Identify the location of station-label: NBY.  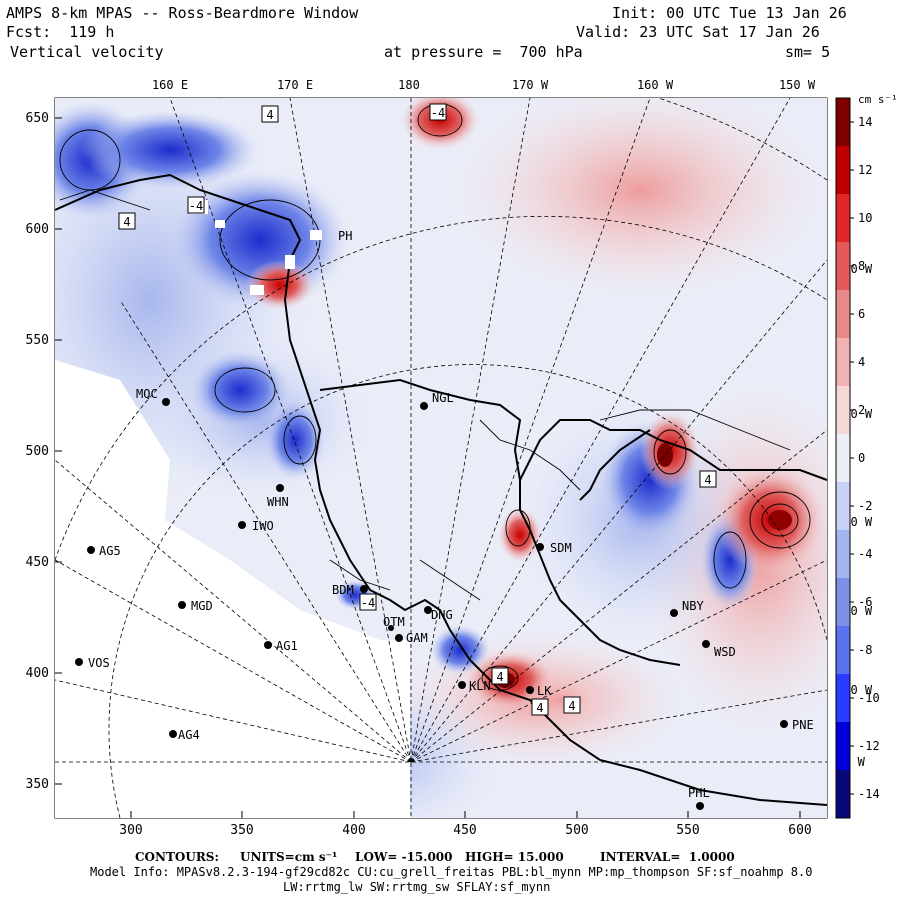
(693, 606).